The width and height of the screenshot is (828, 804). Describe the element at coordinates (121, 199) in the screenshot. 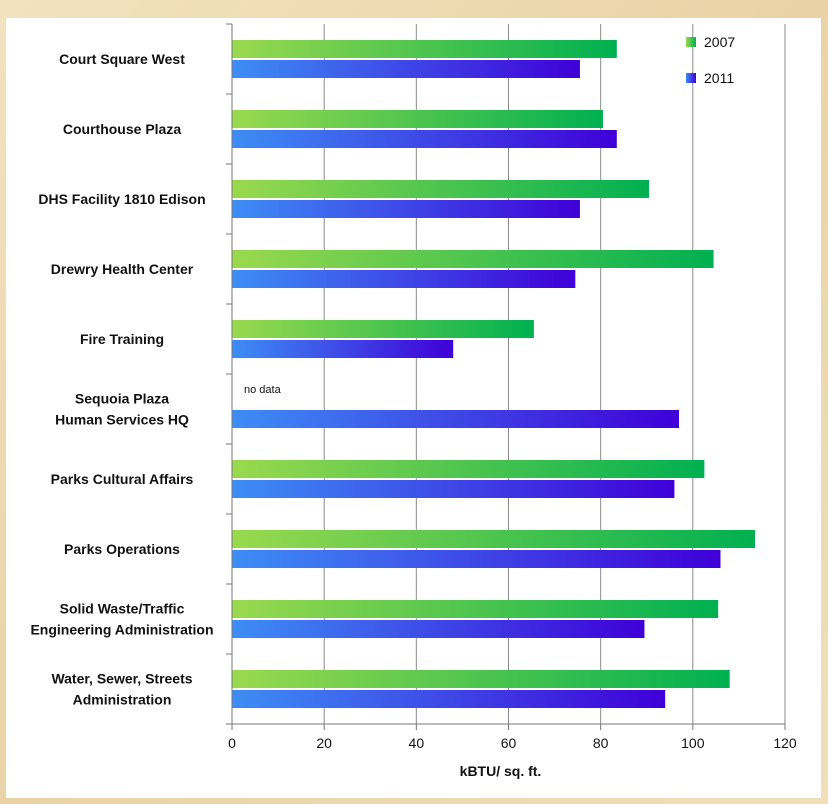

I see `category-label: DHS Facility 1810 Edison` at that location.